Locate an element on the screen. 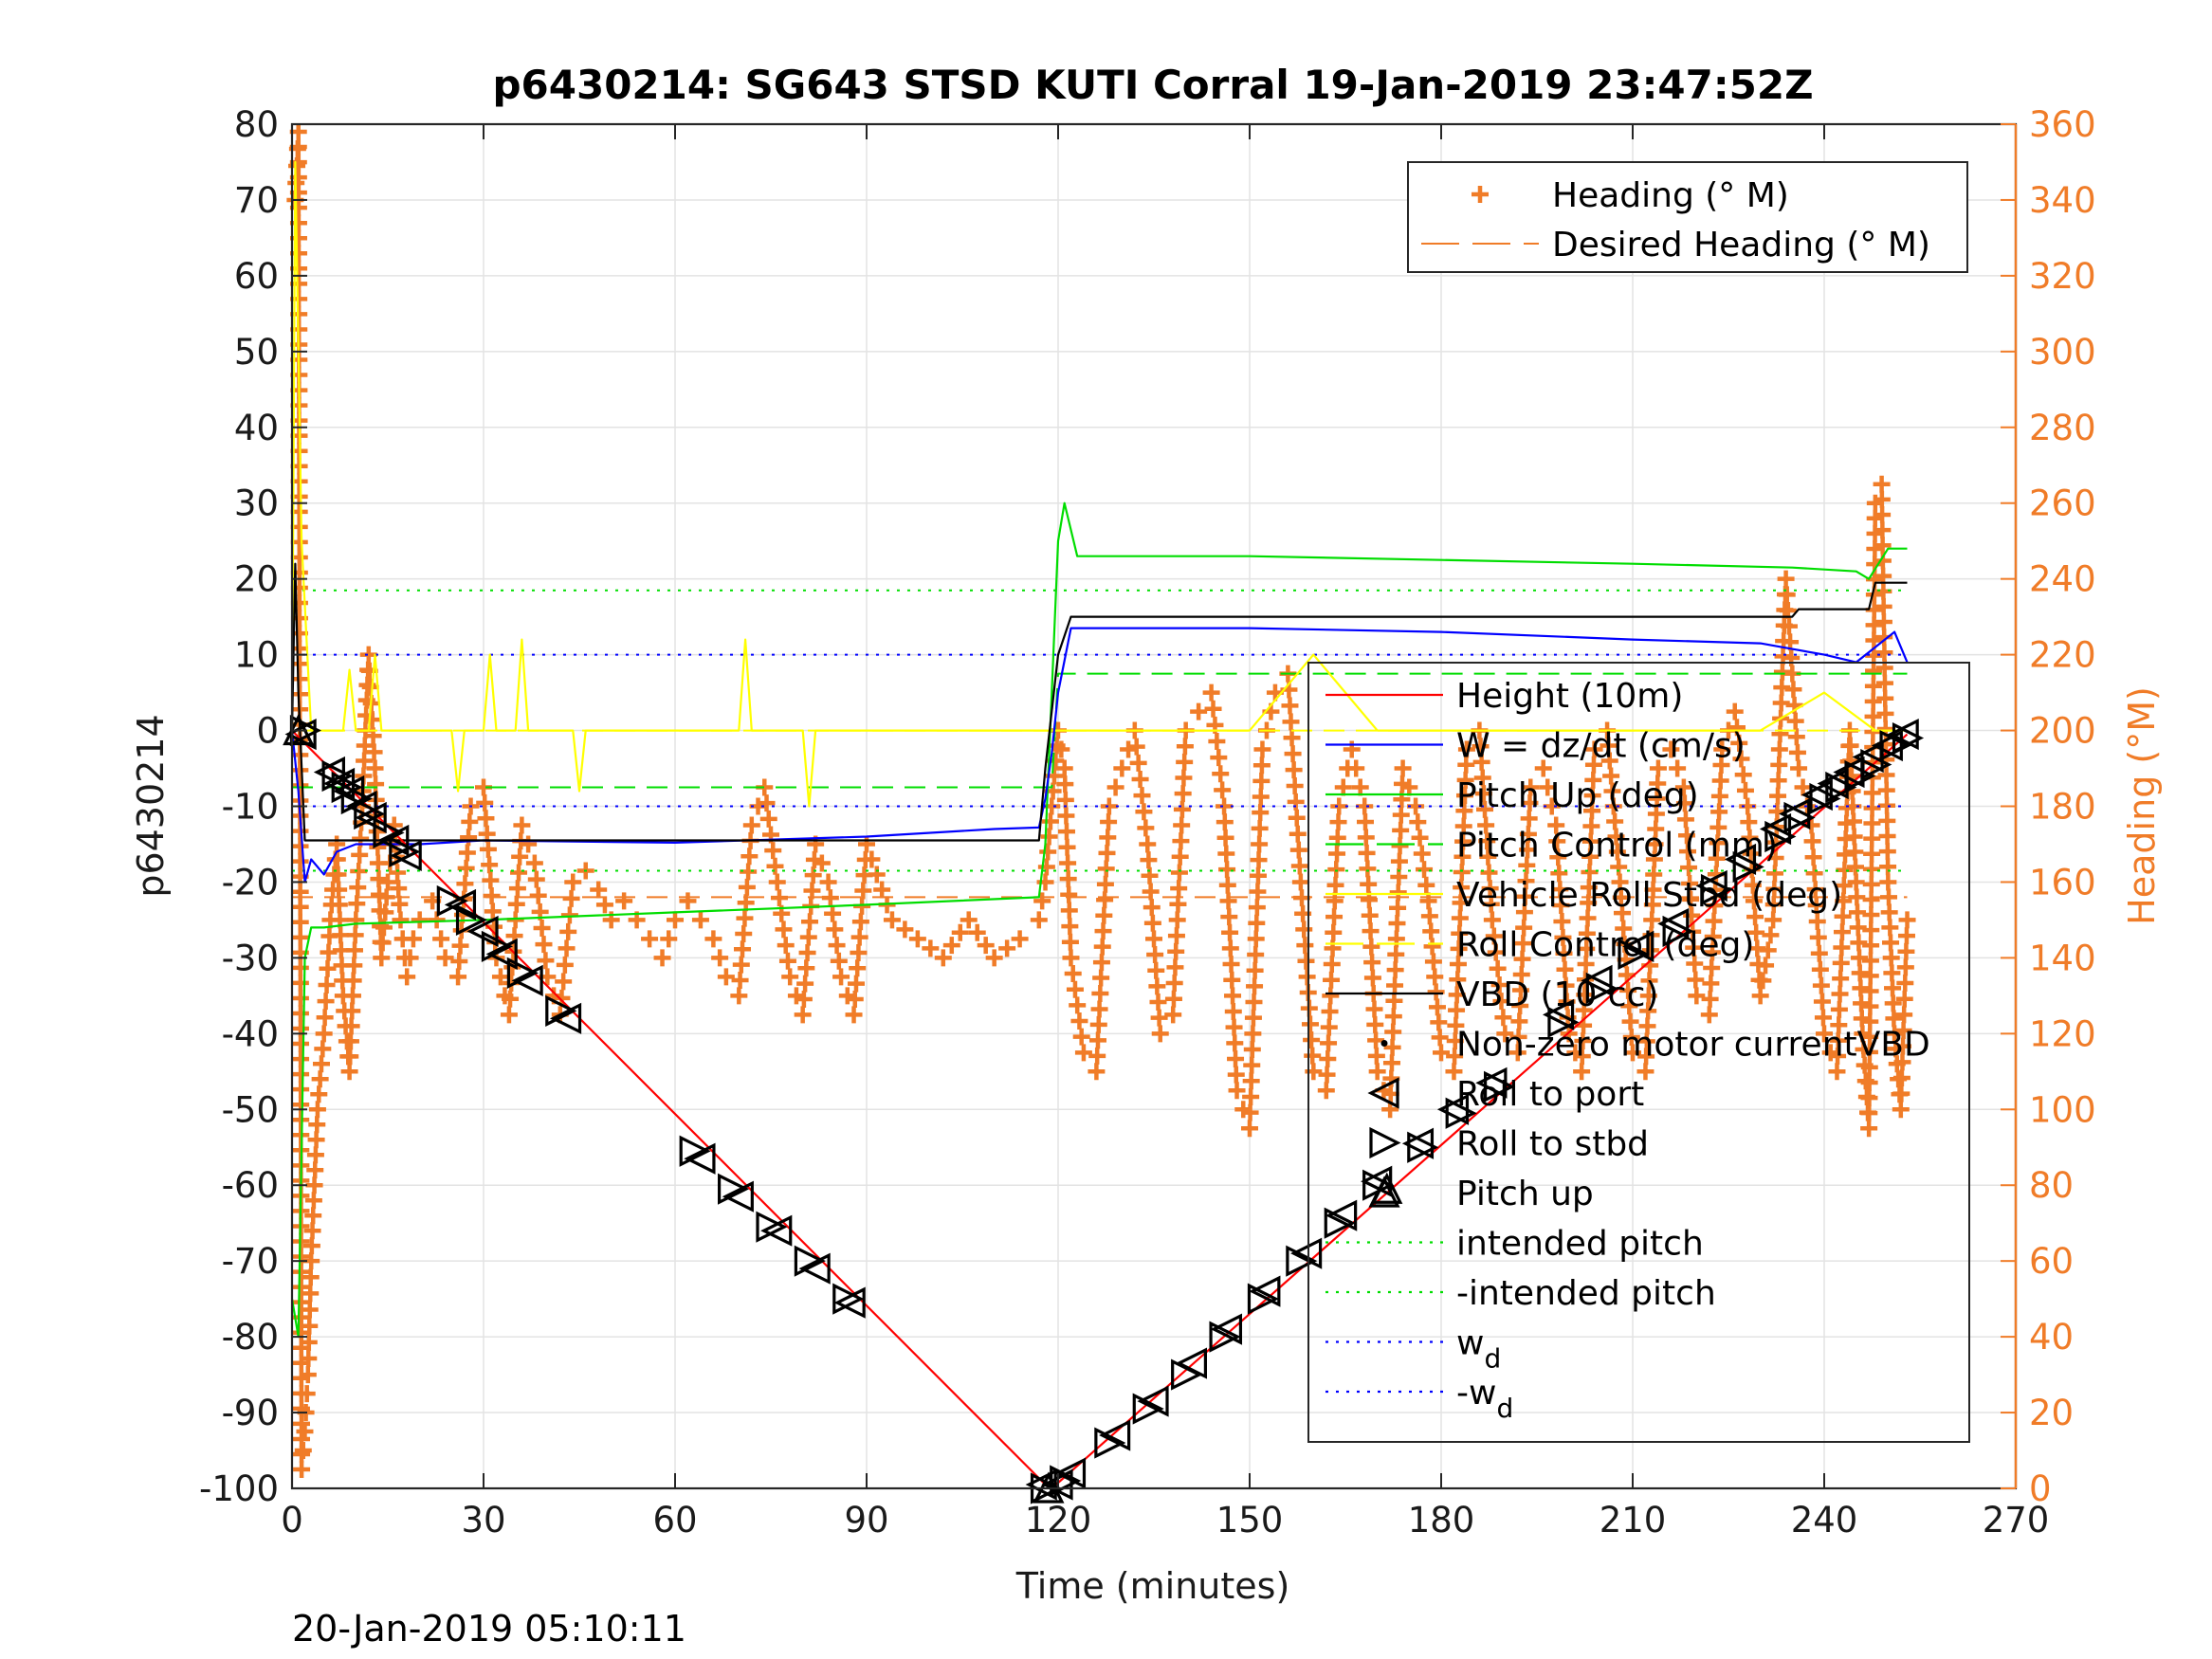  y2-tick-label: 160 is located at coordinates (2062, 882).